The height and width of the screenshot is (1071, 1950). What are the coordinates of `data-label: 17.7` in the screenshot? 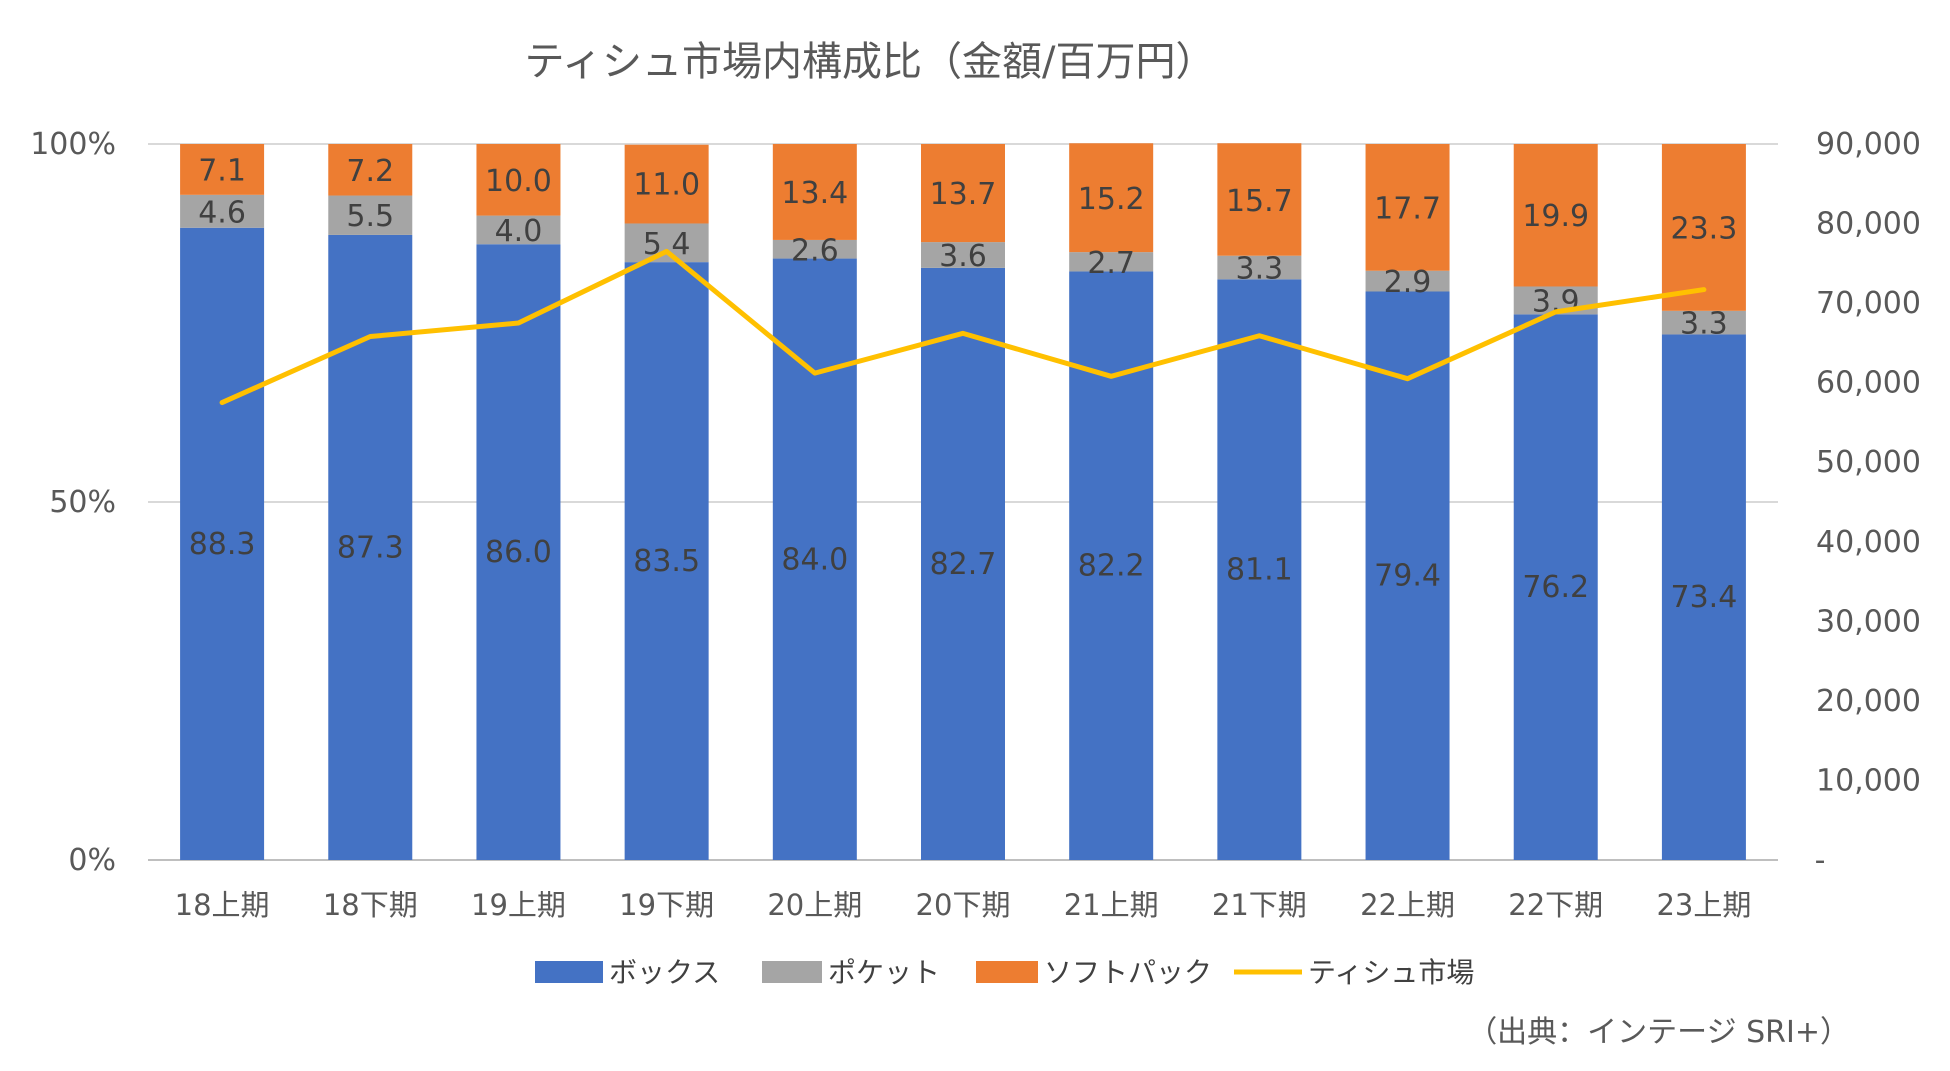 It's located at (1407, 208).